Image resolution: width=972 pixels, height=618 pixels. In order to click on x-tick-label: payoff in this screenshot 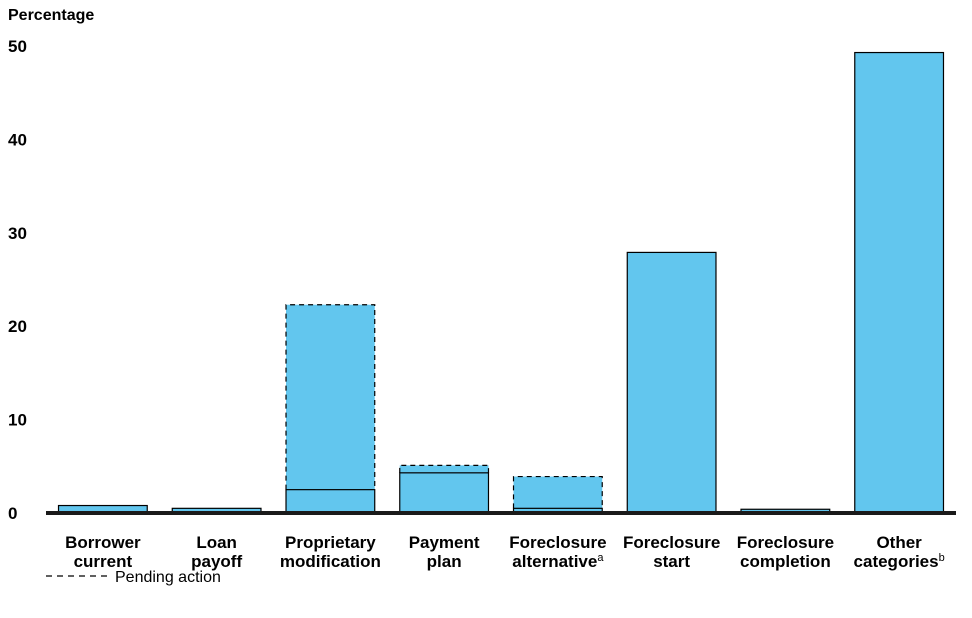, I will do `click(216, 561)`.